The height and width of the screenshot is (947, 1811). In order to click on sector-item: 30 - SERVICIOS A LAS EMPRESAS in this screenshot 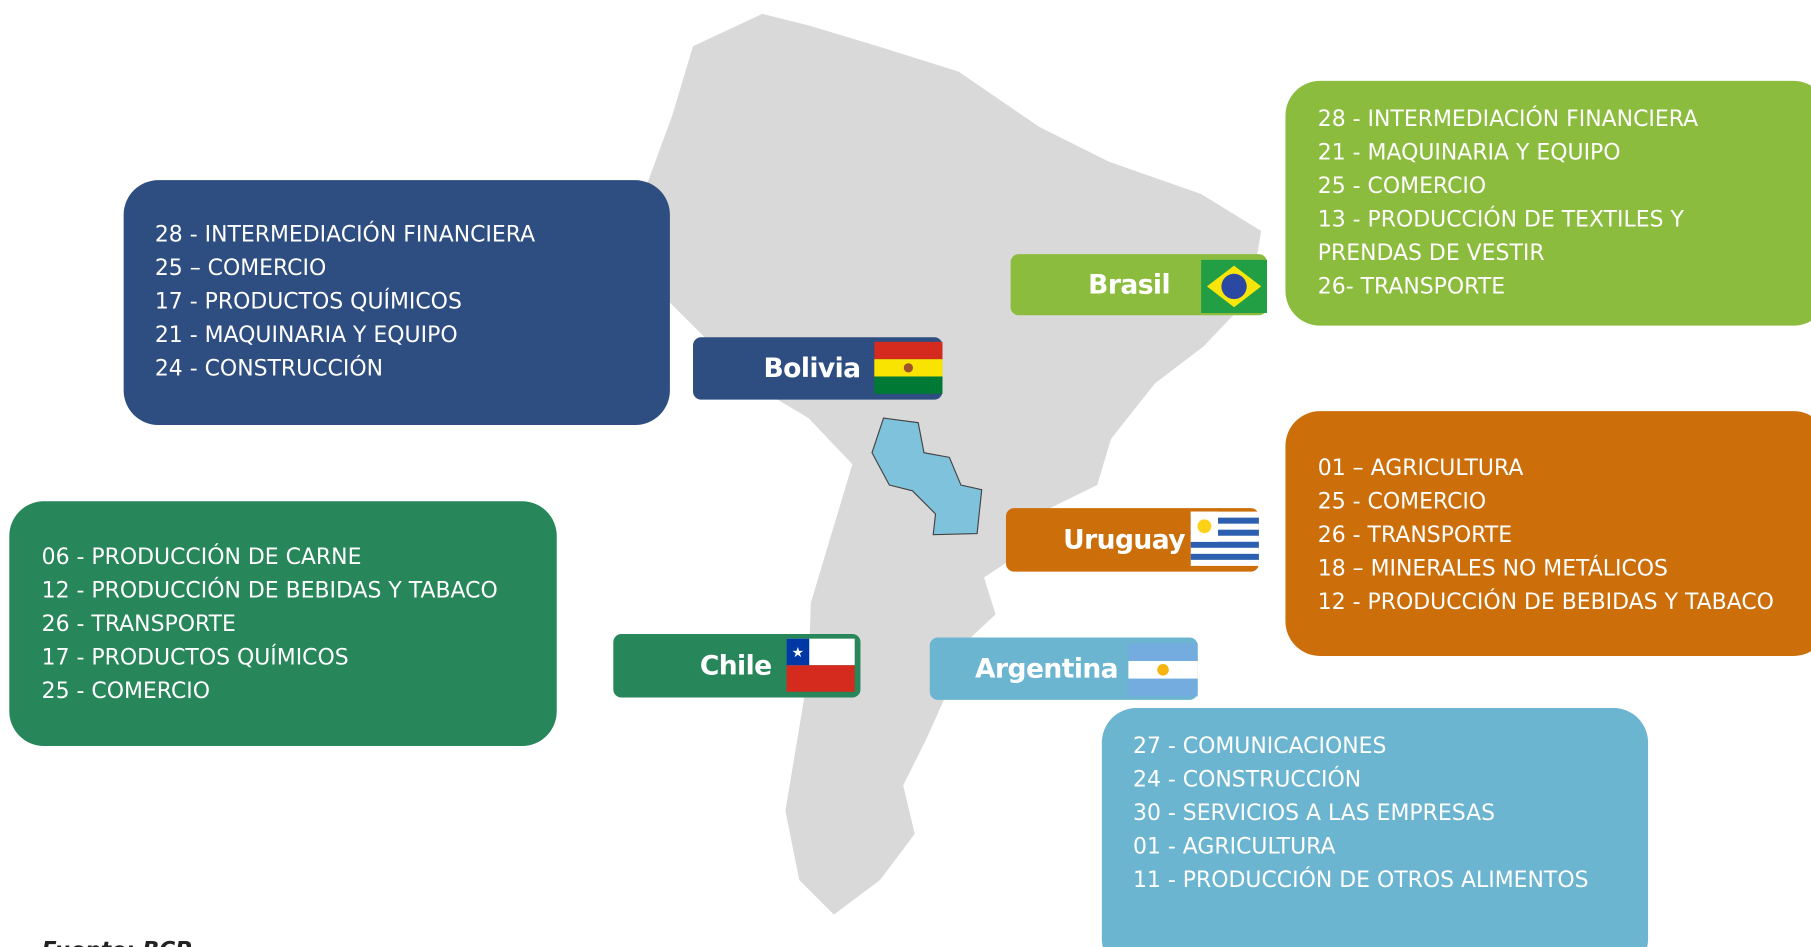, I will do `click(1314, 813)`.